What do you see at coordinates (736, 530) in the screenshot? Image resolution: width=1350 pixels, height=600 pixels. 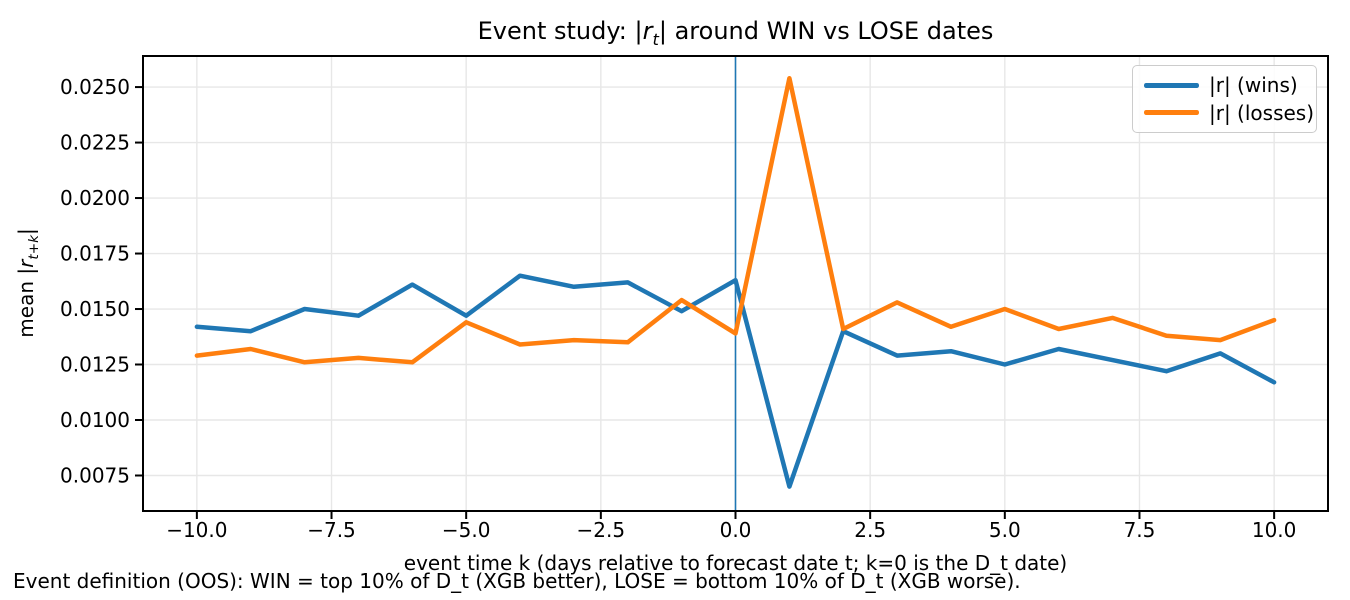 I see `x-tick-label: 0.0` at bounding box center [736, 530].